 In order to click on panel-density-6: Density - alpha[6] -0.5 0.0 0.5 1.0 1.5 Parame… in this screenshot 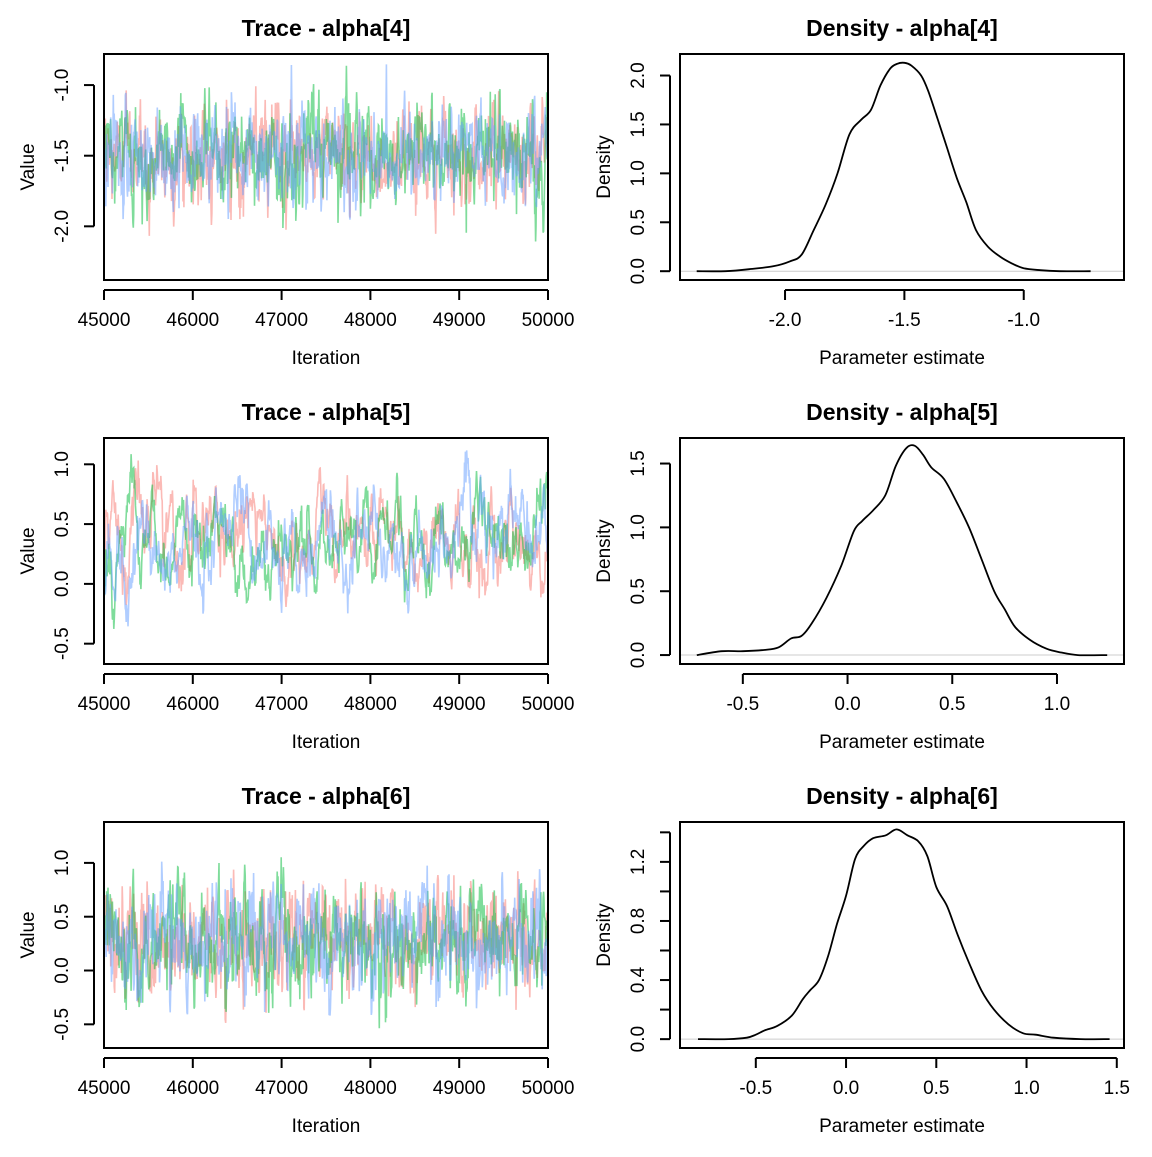, I will do `click(862, 960)`.